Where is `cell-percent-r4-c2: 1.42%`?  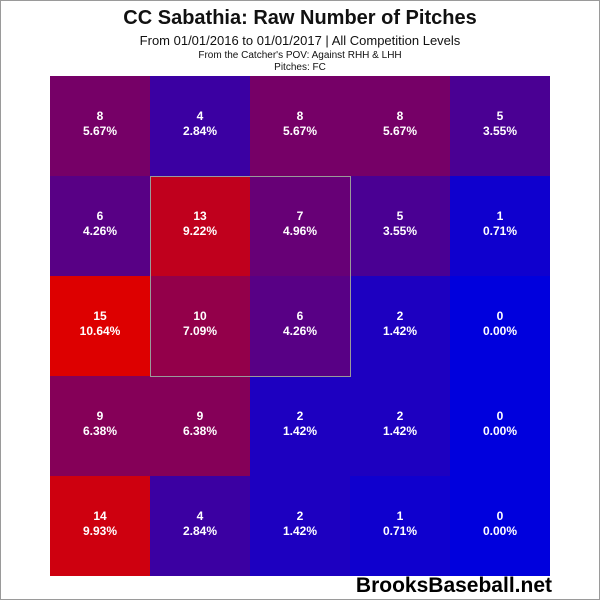
cell-percent-r4-c2: 1.42% is located at coordinates (300, 531).